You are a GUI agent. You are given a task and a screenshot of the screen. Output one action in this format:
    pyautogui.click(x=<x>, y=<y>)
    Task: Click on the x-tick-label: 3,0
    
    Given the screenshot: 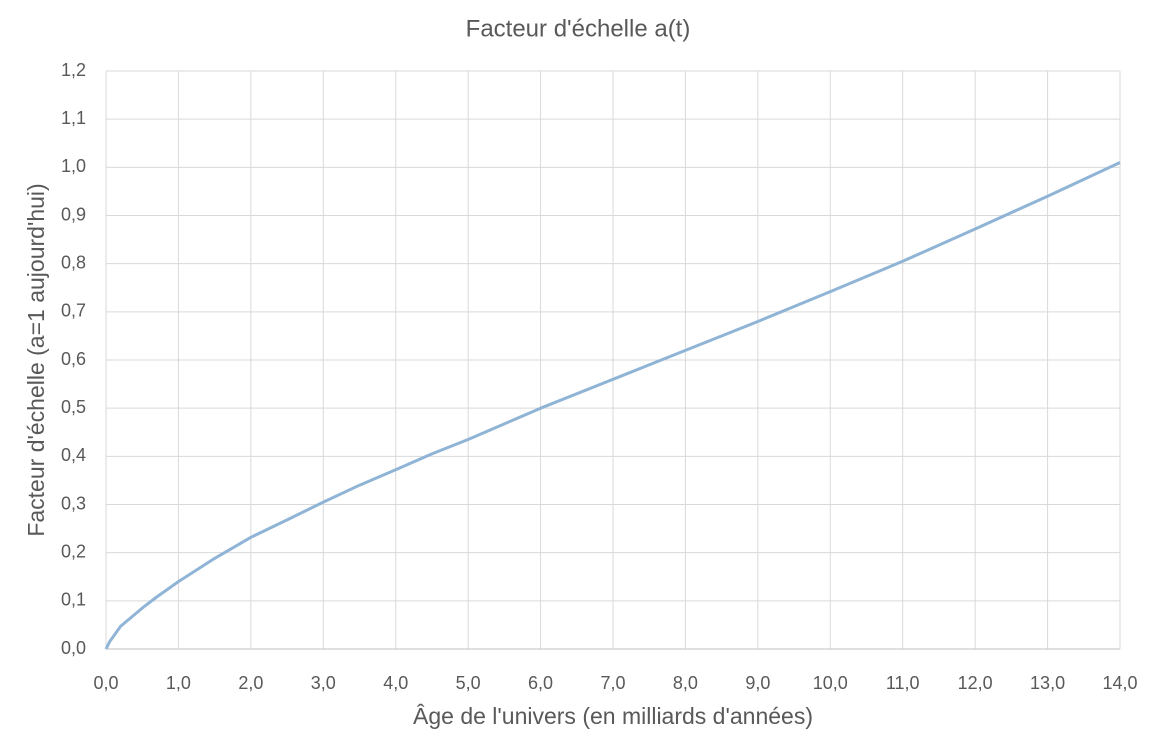 What is the action you would take?
    pyautogui.click(x=323, y=683)
    